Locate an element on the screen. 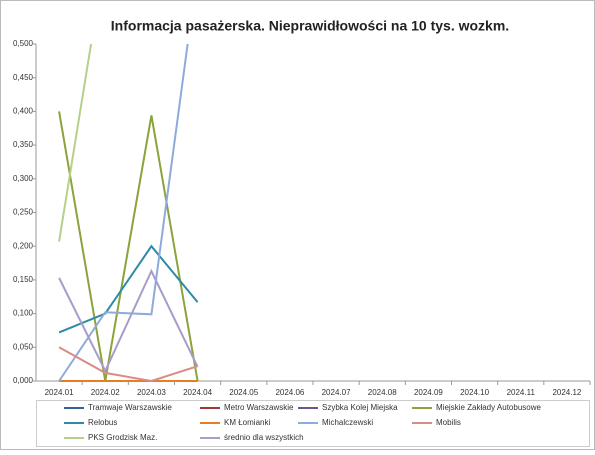  legend-label: Mobilis is located at coordinates (448, 422).